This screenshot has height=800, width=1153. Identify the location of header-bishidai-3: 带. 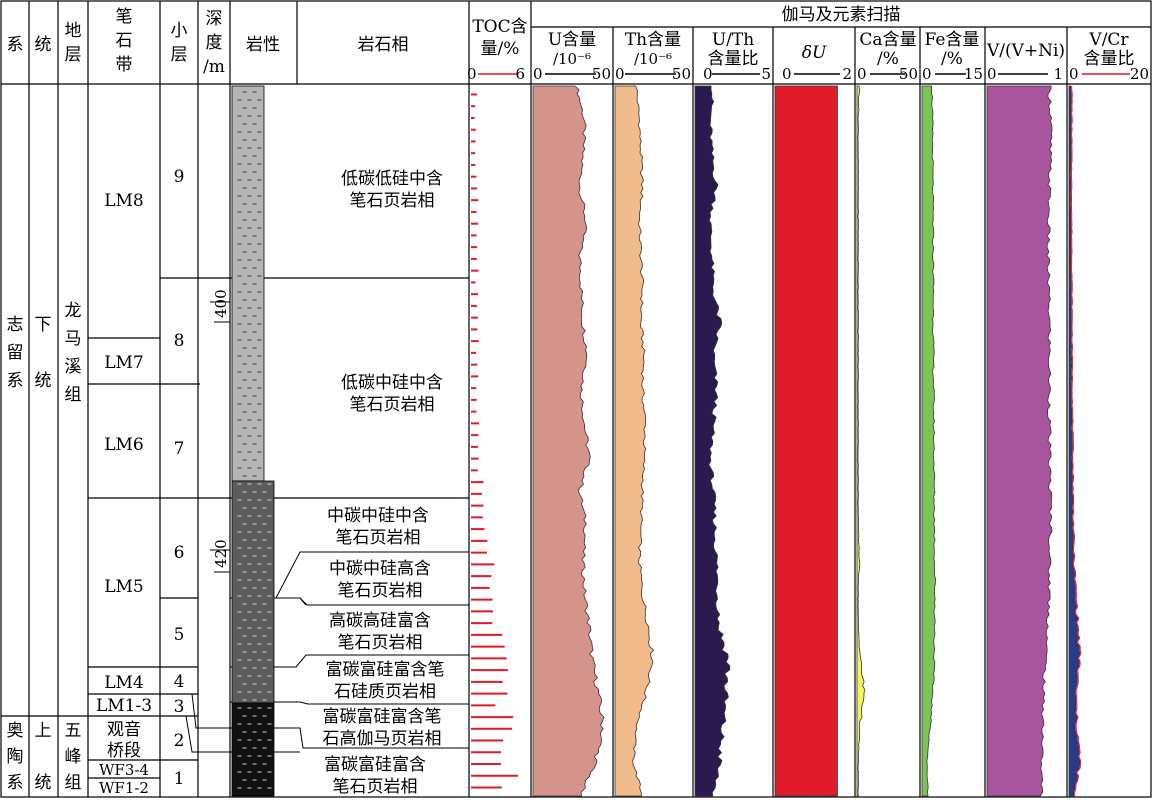
(124, 65).